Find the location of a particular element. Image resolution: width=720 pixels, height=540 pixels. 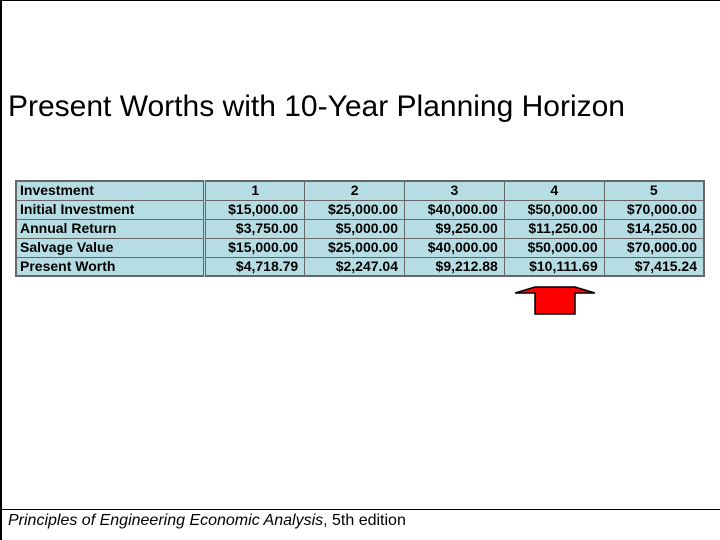

header-cell: Investment is located at coordinates (111, 190).